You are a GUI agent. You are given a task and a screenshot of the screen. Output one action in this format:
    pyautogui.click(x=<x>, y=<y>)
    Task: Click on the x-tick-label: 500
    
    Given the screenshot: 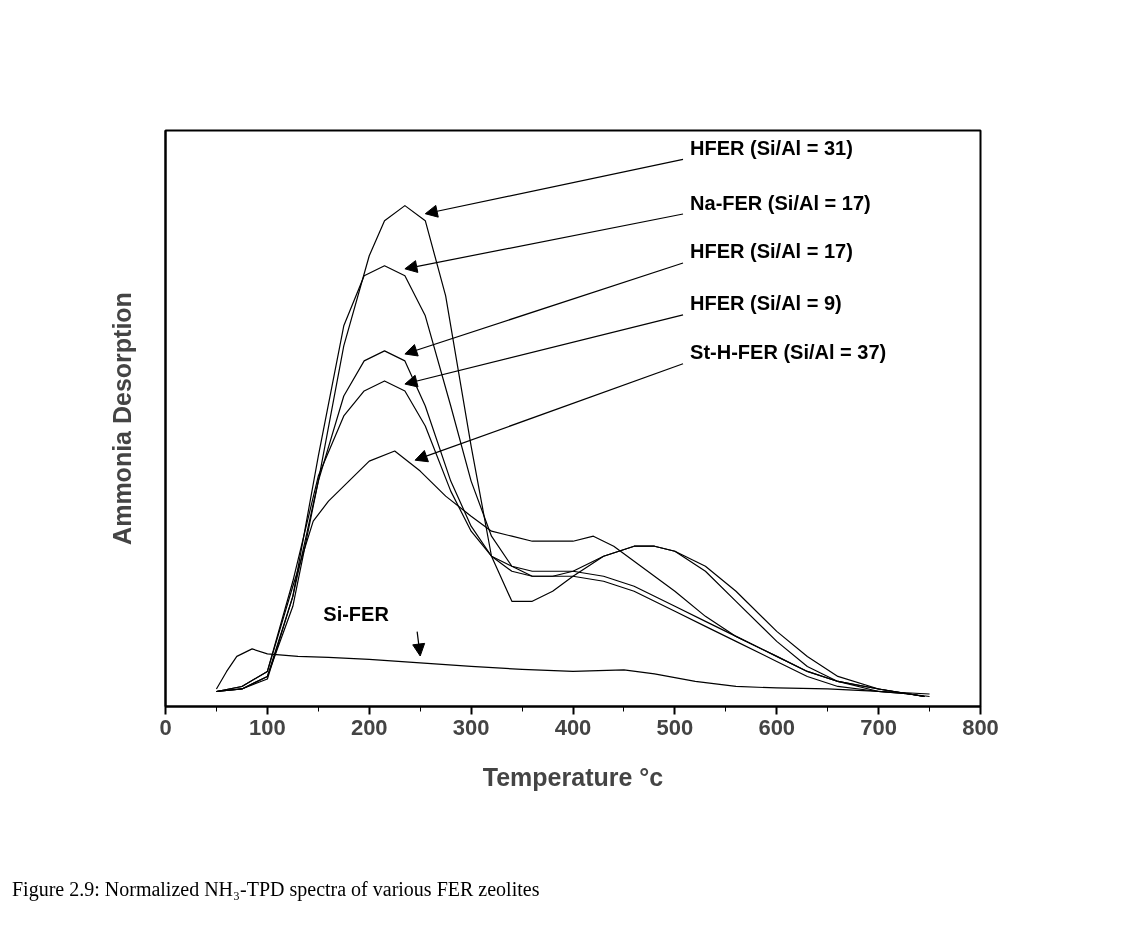 What is the action you would take?
    pyautogui.click(x=675, y=727)
    